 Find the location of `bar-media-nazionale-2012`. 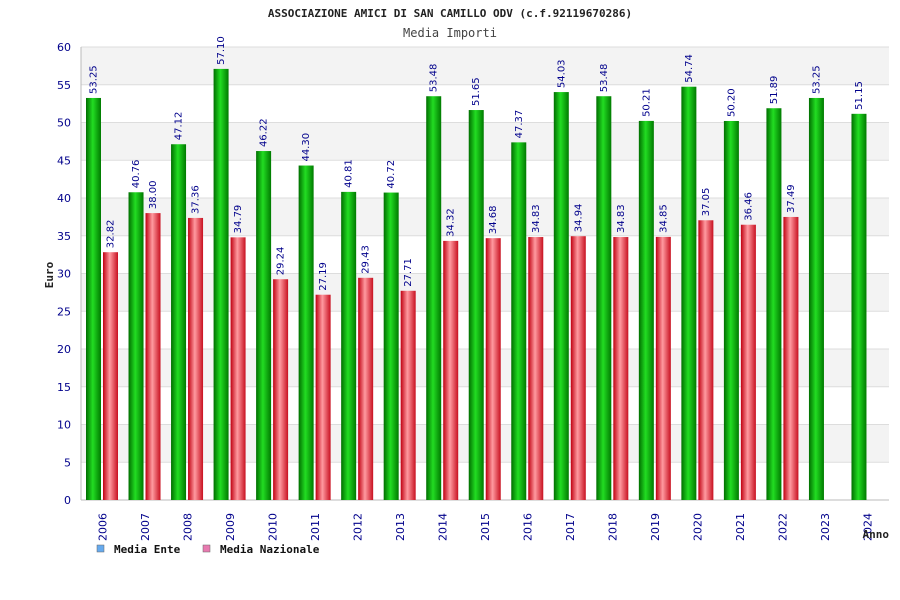

bar-media-nazionale-2012 is located at coordinates (366, 388).